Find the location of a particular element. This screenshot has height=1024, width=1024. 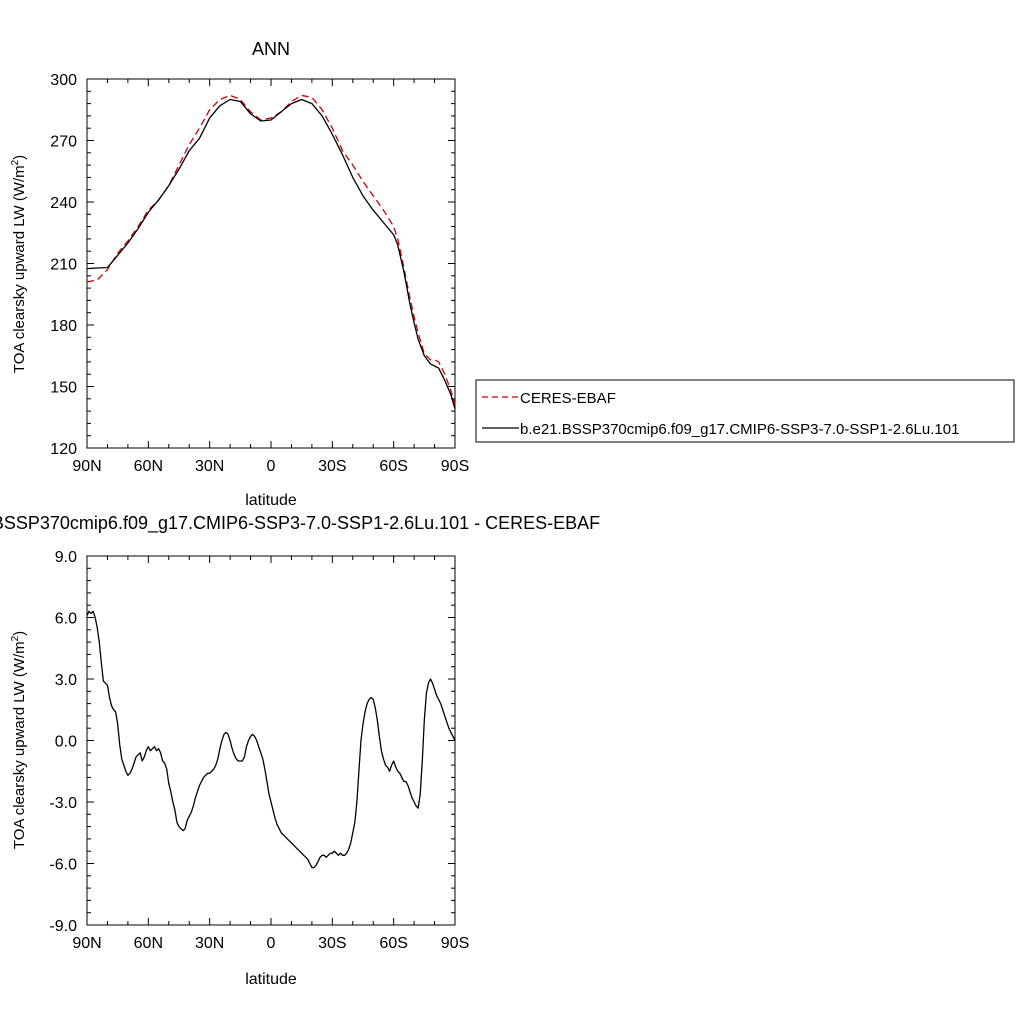

top-x-tick-label: 0 is located at coordinates (271, 466).